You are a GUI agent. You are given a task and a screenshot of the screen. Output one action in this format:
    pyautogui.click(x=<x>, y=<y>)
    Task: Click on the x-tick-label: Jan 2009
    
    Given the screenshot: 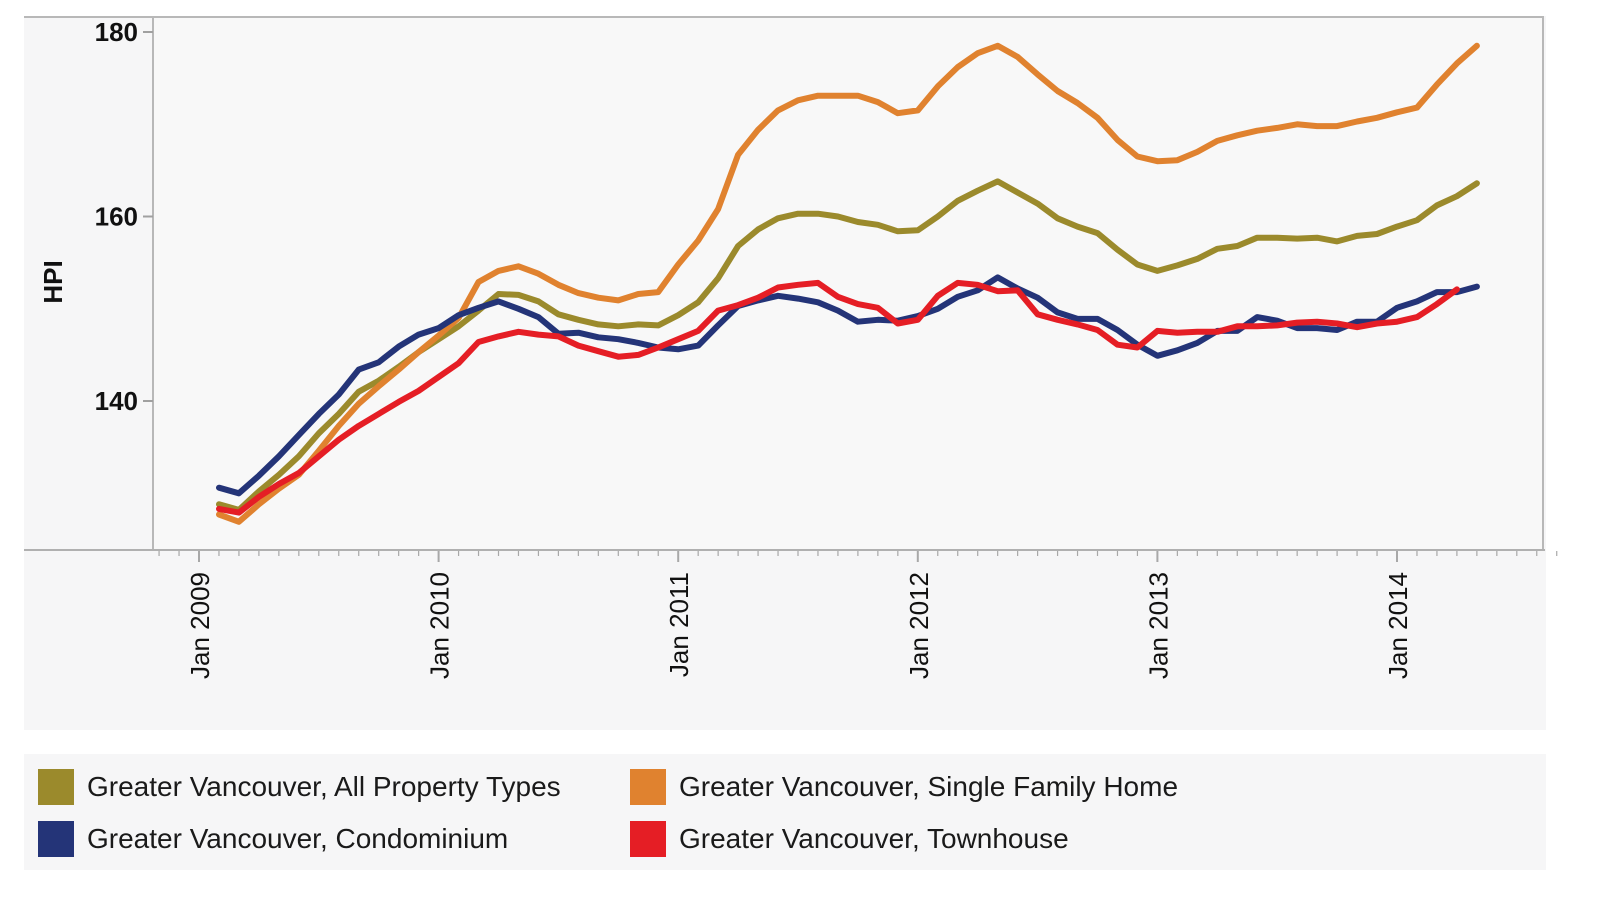 What is the action you would take?
    pyautogui.click(x=200, y=625)
    